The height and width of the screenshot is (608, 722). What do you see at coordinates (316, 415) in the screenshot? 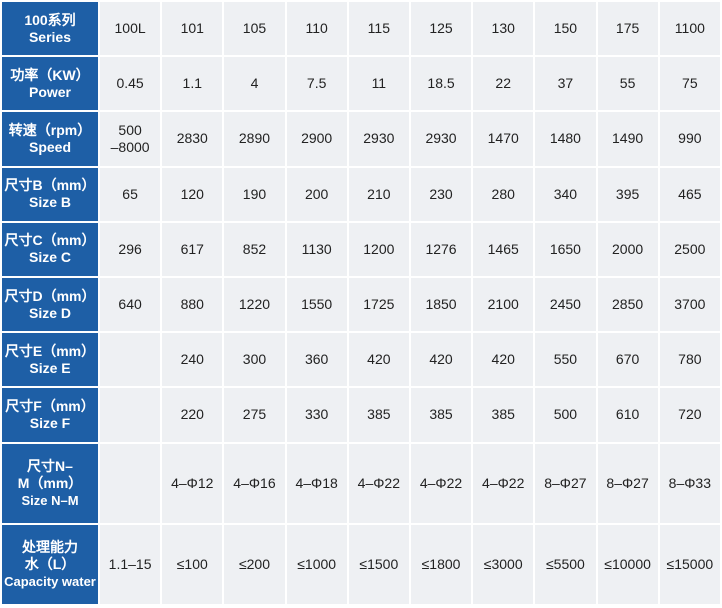
I see `table-cell: 330` at bounding box center [316, 415].